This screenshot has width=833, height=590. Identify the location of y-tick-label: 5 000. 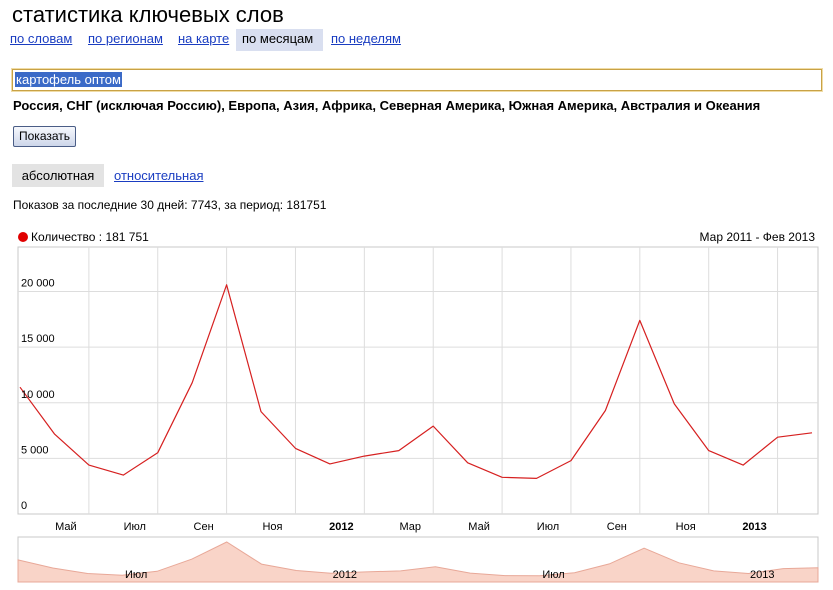
(35, 450).